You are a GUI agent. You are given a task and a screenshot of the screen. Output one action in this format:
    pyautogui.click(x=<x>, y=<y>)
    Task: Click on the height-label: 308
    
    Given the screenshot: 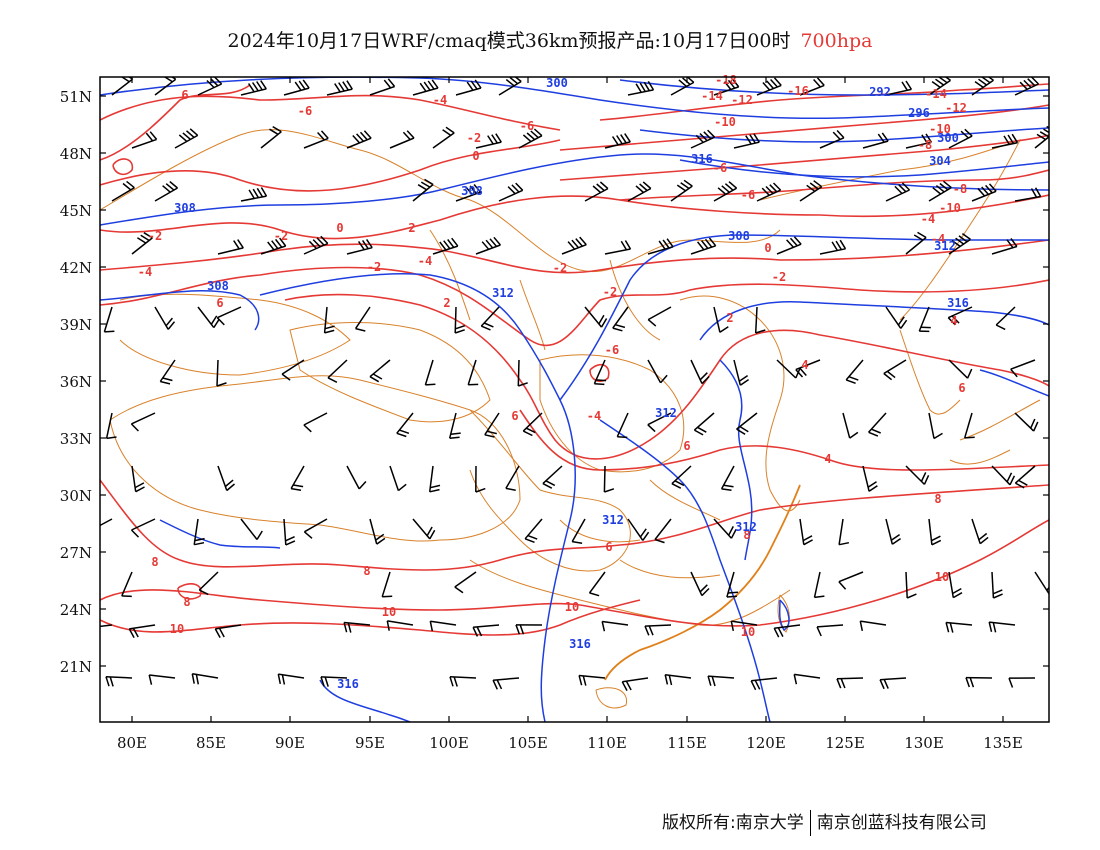 What is the action you would take?
    pyautogui.click(x=218, y=286)
    